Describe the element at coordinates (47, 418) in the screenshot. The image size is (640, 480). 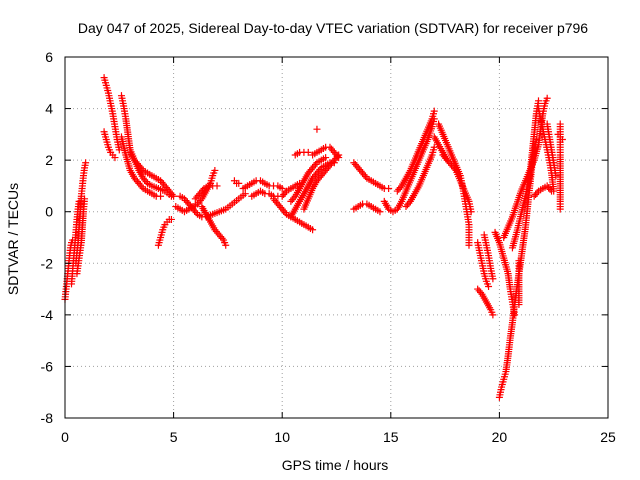
I see `y-tick-label: -8` at that location.